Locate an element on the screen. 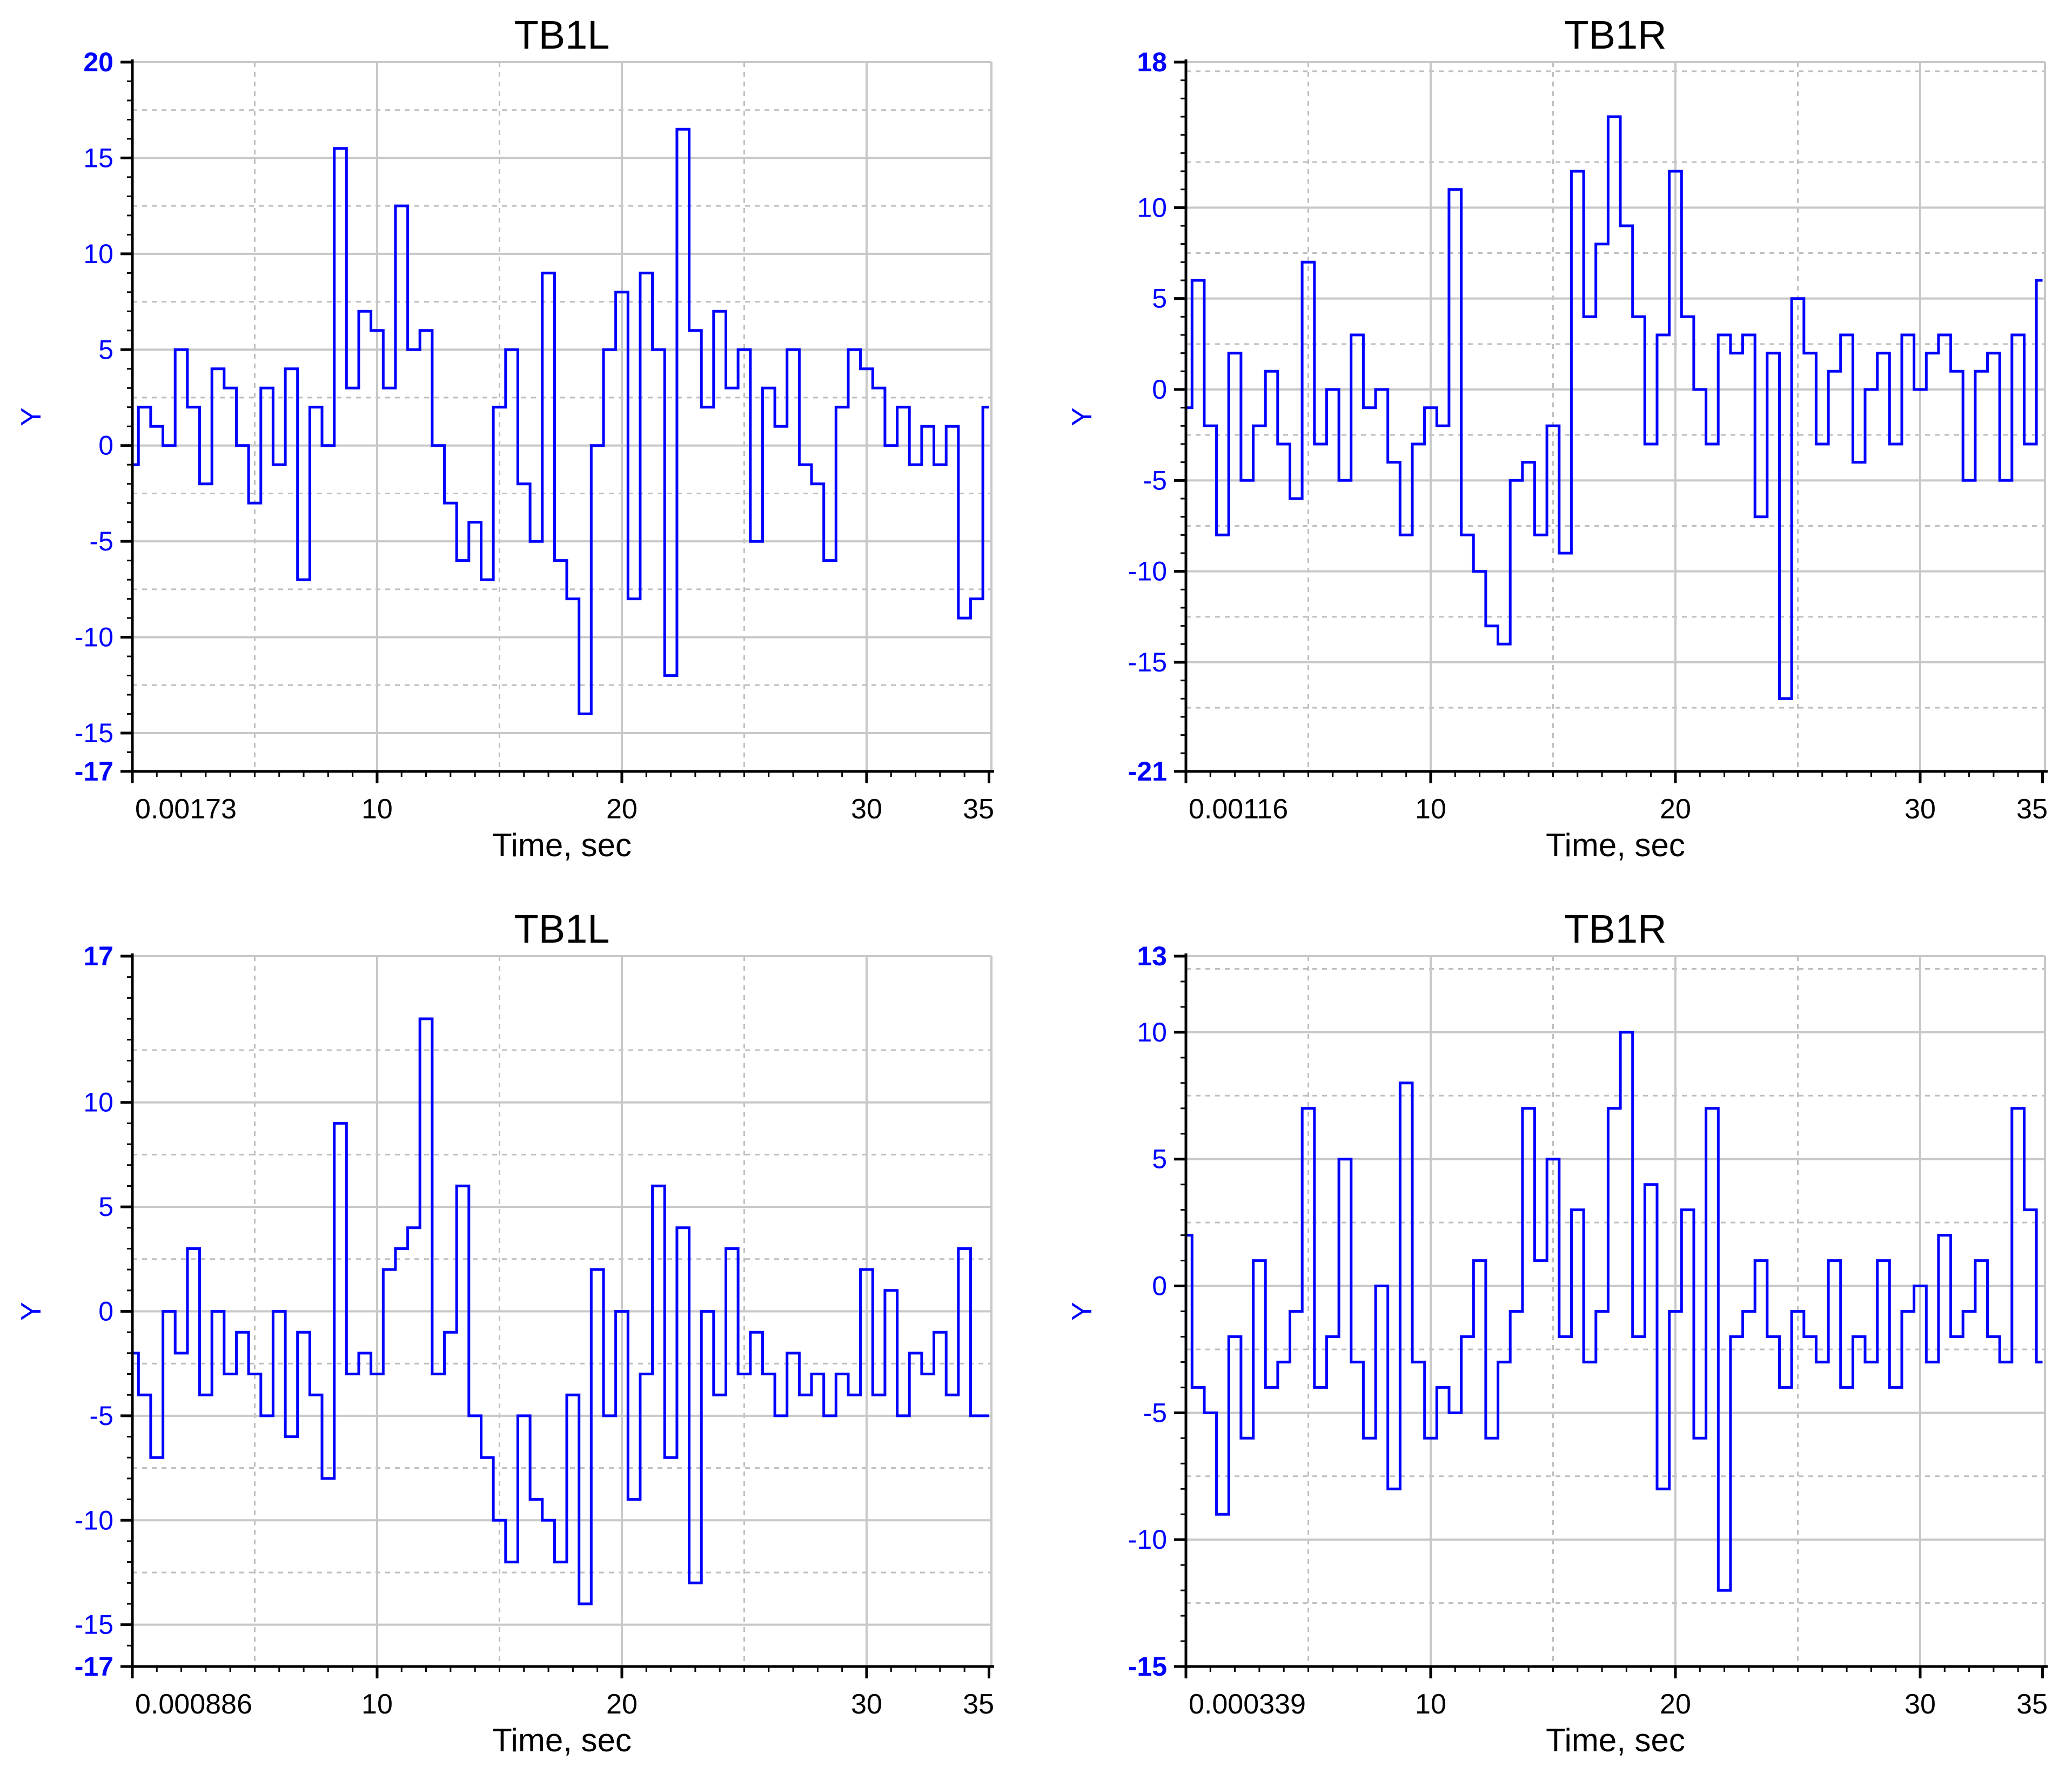 The height and width of the screenshot is (1774, 2072). y-tick-label: 15 is located at coordinates (98, 158).